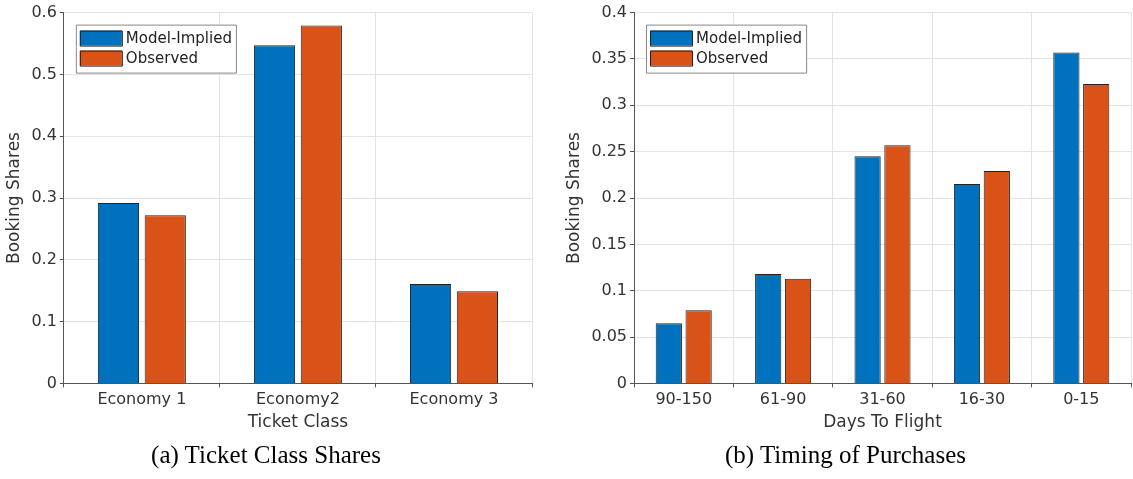 Image resolution: width=1133 pixels, height=479 pixels. Describe the element at coordinates (609, 58) in the screenshot. I see `y-tick-label: 0.35` at that location.